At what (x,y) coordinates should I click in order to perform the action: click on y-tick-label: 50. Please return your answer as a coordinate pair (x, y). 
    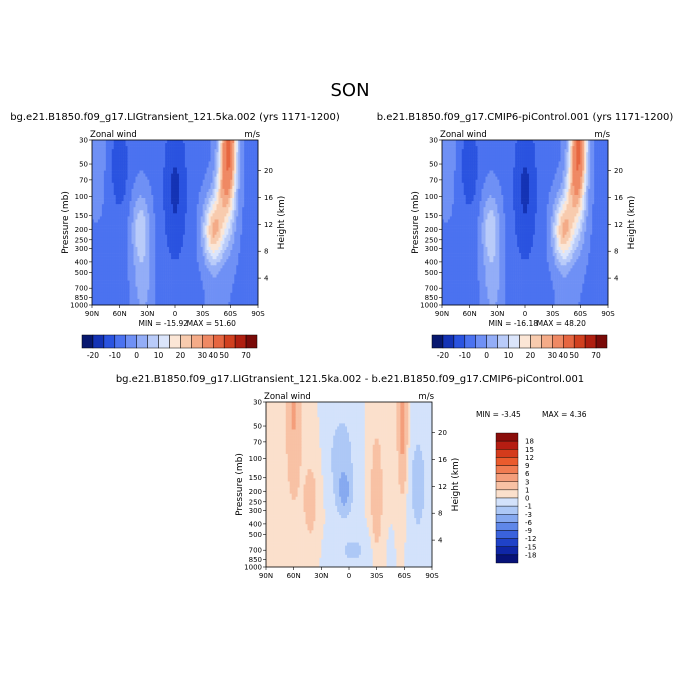
    Looking at the image, I should click on (83, 165).